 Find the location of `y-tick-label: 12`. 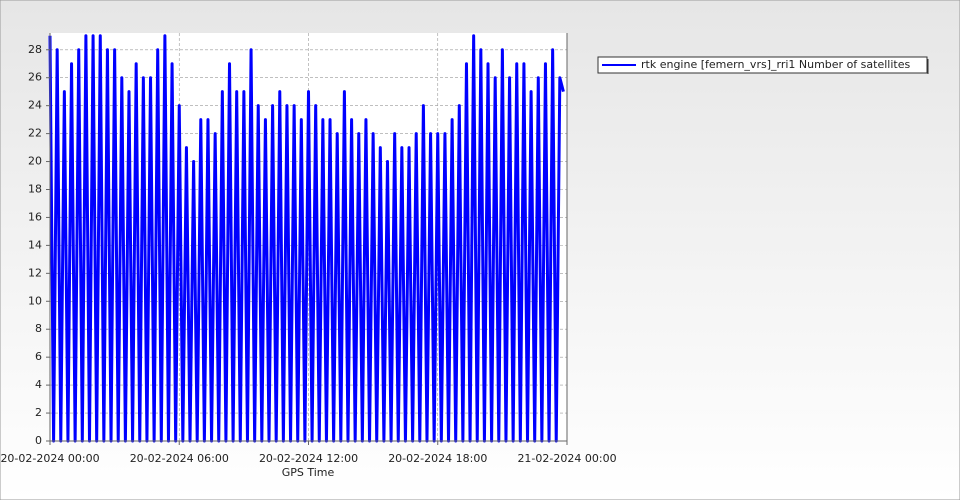

y-tick-label: 12 is located at coordinates (35, 272).